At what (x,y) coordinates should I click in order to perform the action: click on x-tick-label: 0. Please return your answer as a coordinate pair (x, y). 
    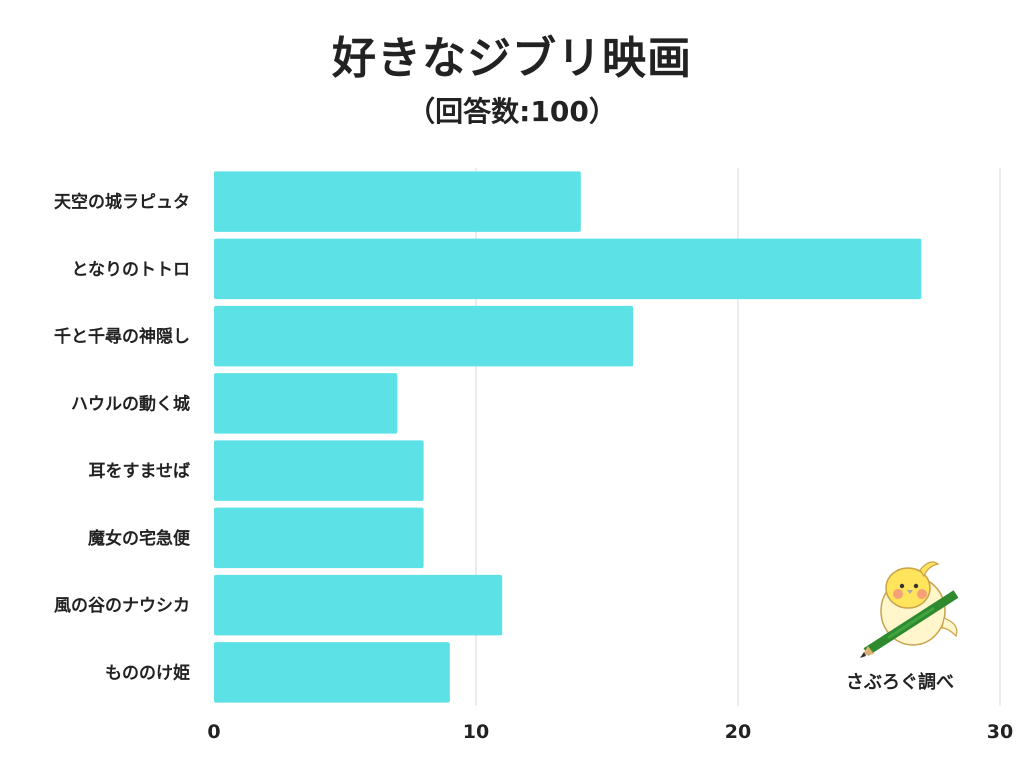
    Looking at the image, I should click on (213, 732).